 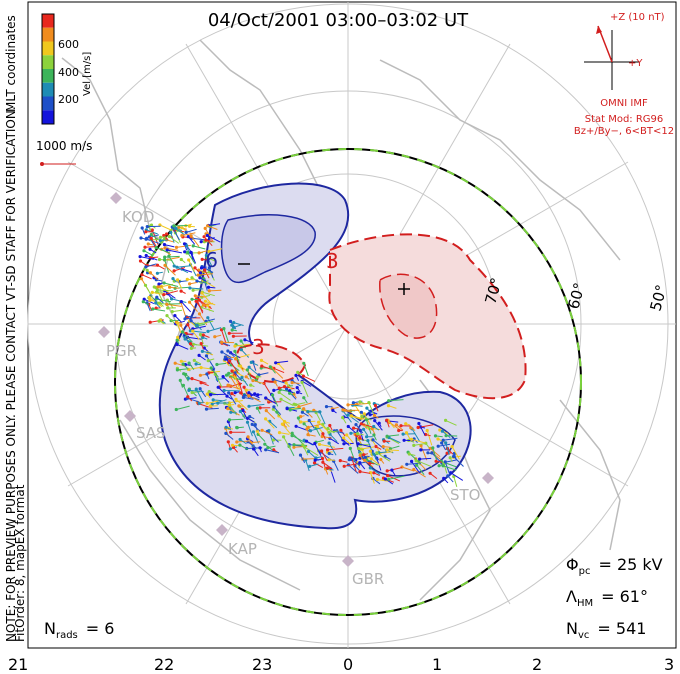 I want to click on reference-vector-dot, so click(x=42, y=164).